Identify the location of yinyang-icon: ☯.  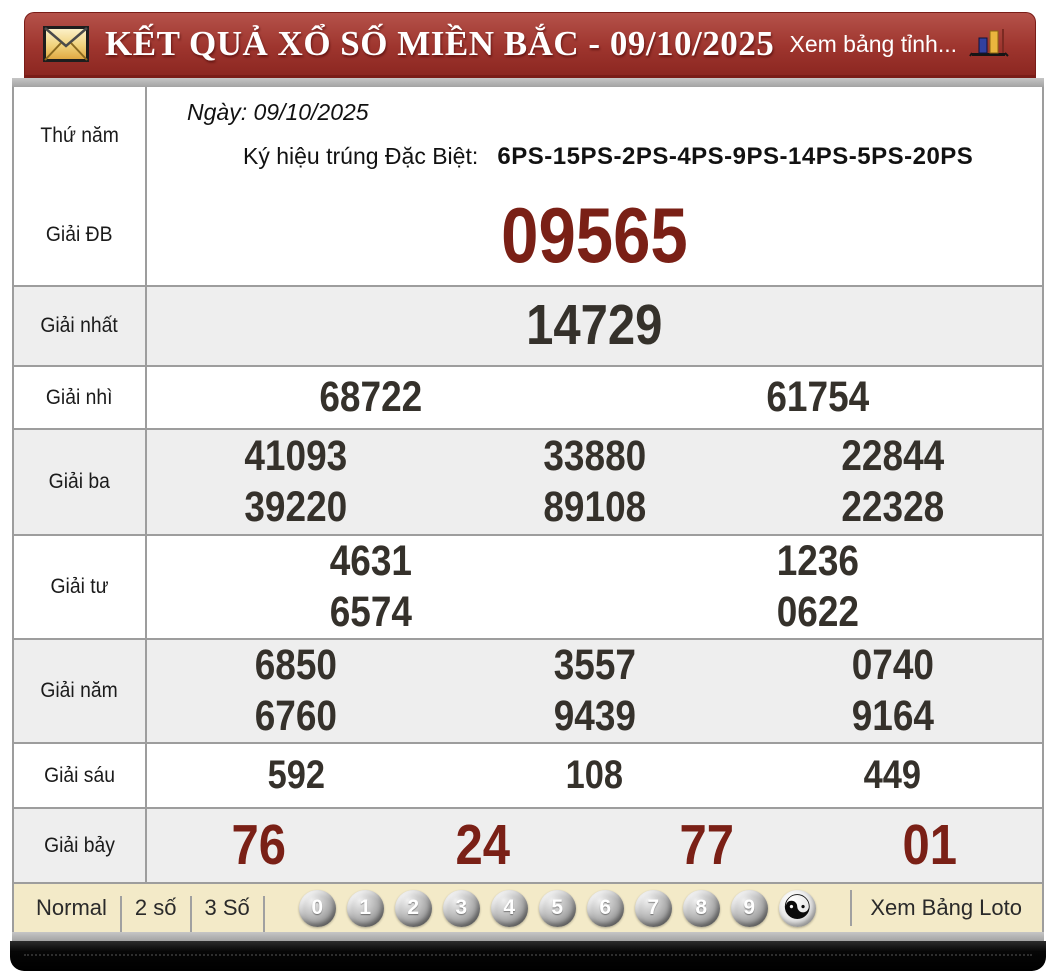
(797, 908).